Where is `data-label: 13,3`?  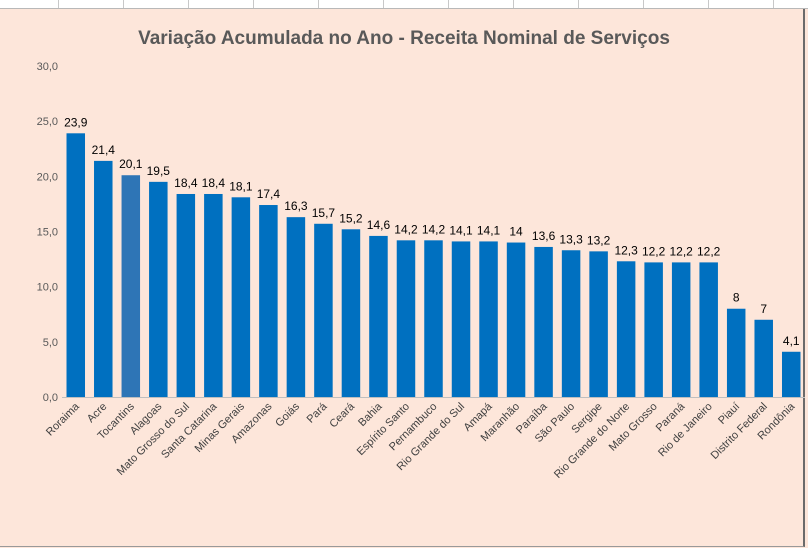
data-label: 13,3 is located at coordinates (571, 239).